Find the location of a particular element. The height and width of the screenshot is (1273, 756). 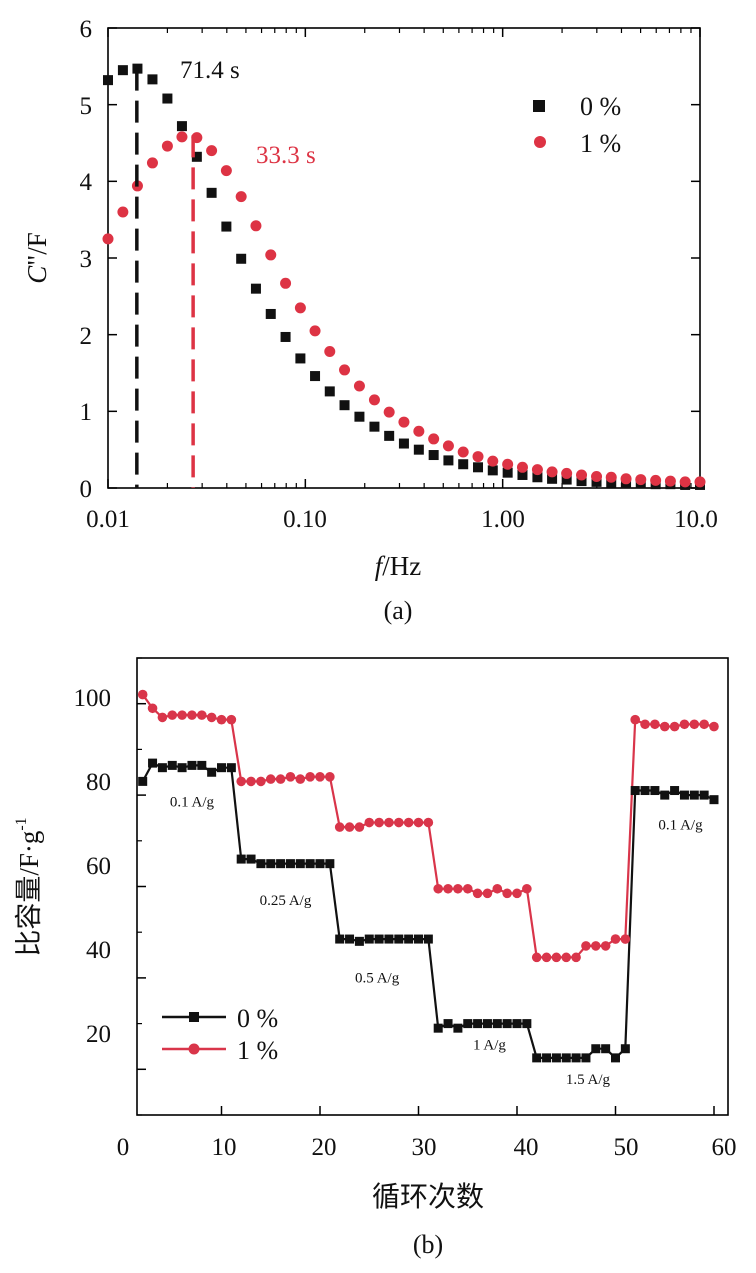

chart-a-y-tick-label: 5 is located at coordinates (86, 106).